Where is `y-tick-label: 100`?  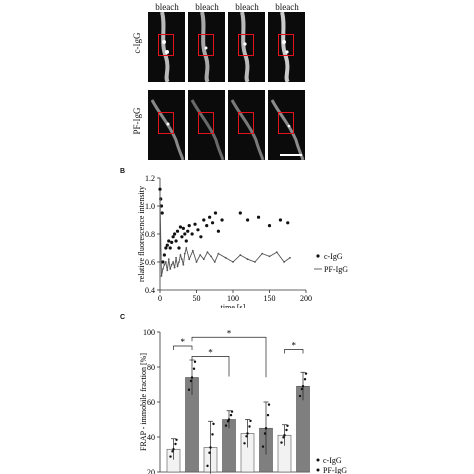 y-tick-label: 100 is located at coordinates (149, 332).